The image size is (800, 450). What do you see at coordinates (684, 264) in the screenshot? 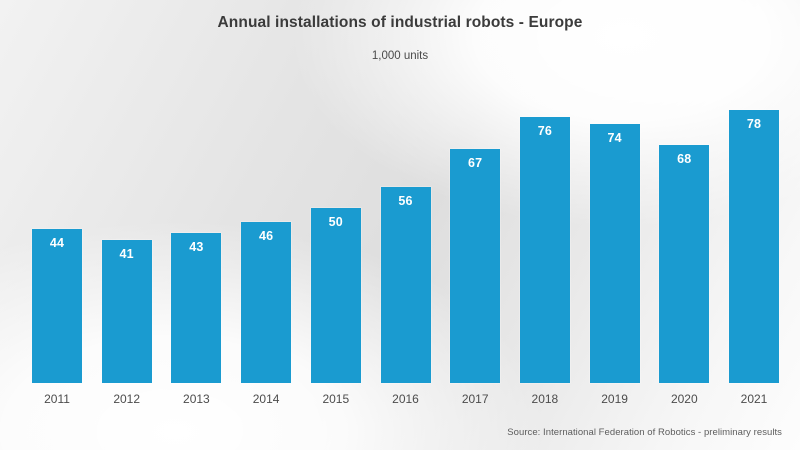
I see `bar: 68` at bounding box center [684, 264].